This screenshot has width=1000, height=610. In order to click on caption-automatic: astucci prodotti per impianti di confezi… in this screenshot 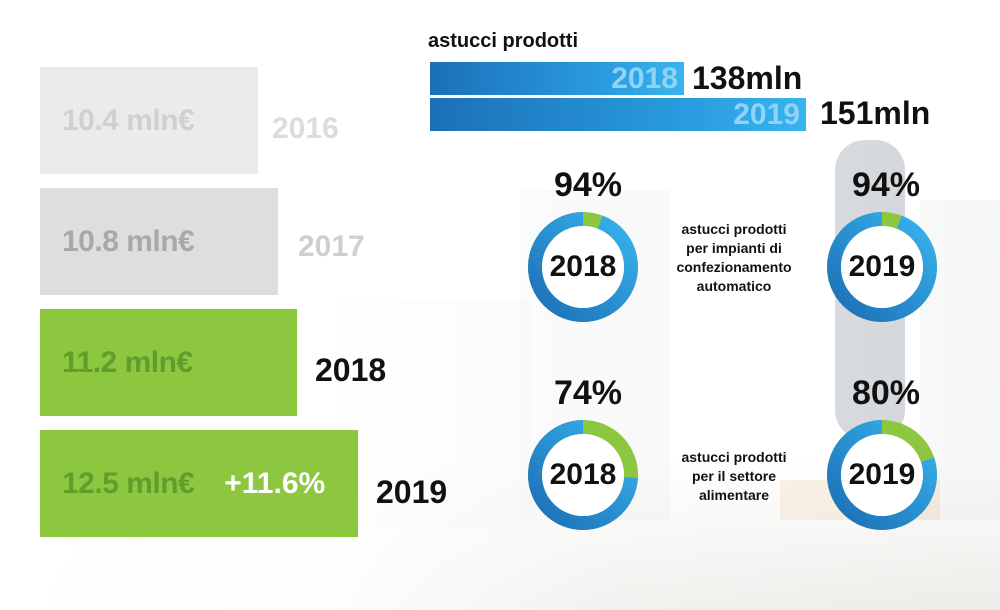, I will do `click(734, 258)`.